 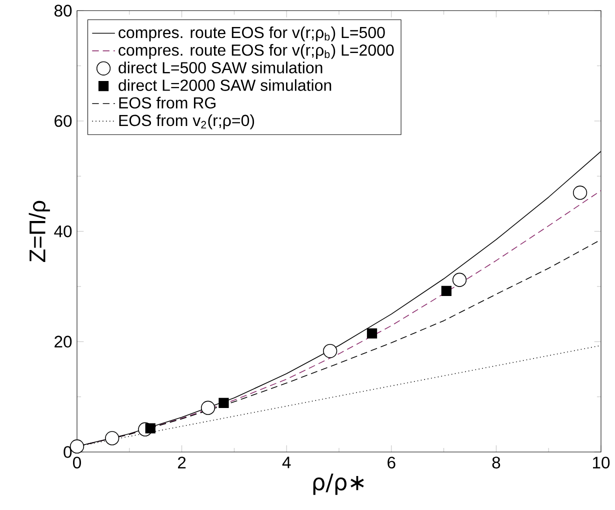 I want to click on legend-label: EOS from RG, so click(x=167, y=102).